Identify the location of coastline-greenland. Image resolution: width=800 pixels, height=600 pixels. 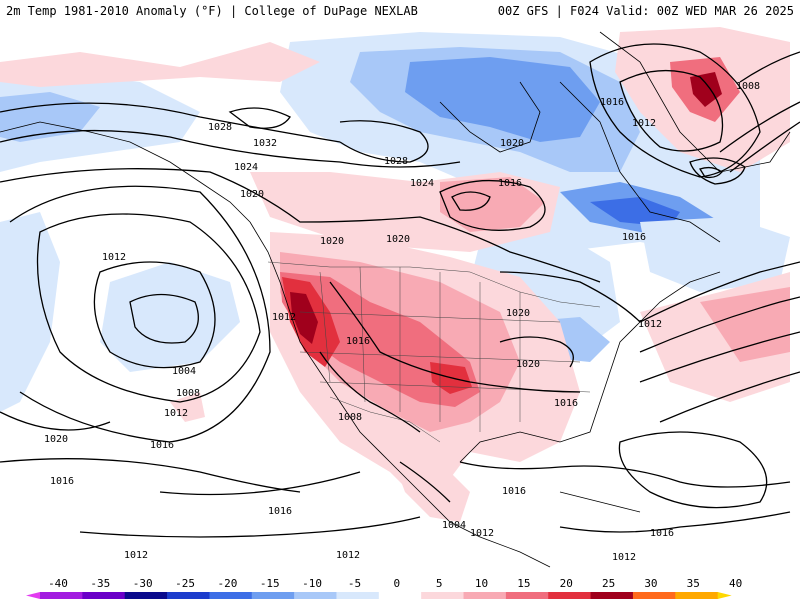
(695, 102).